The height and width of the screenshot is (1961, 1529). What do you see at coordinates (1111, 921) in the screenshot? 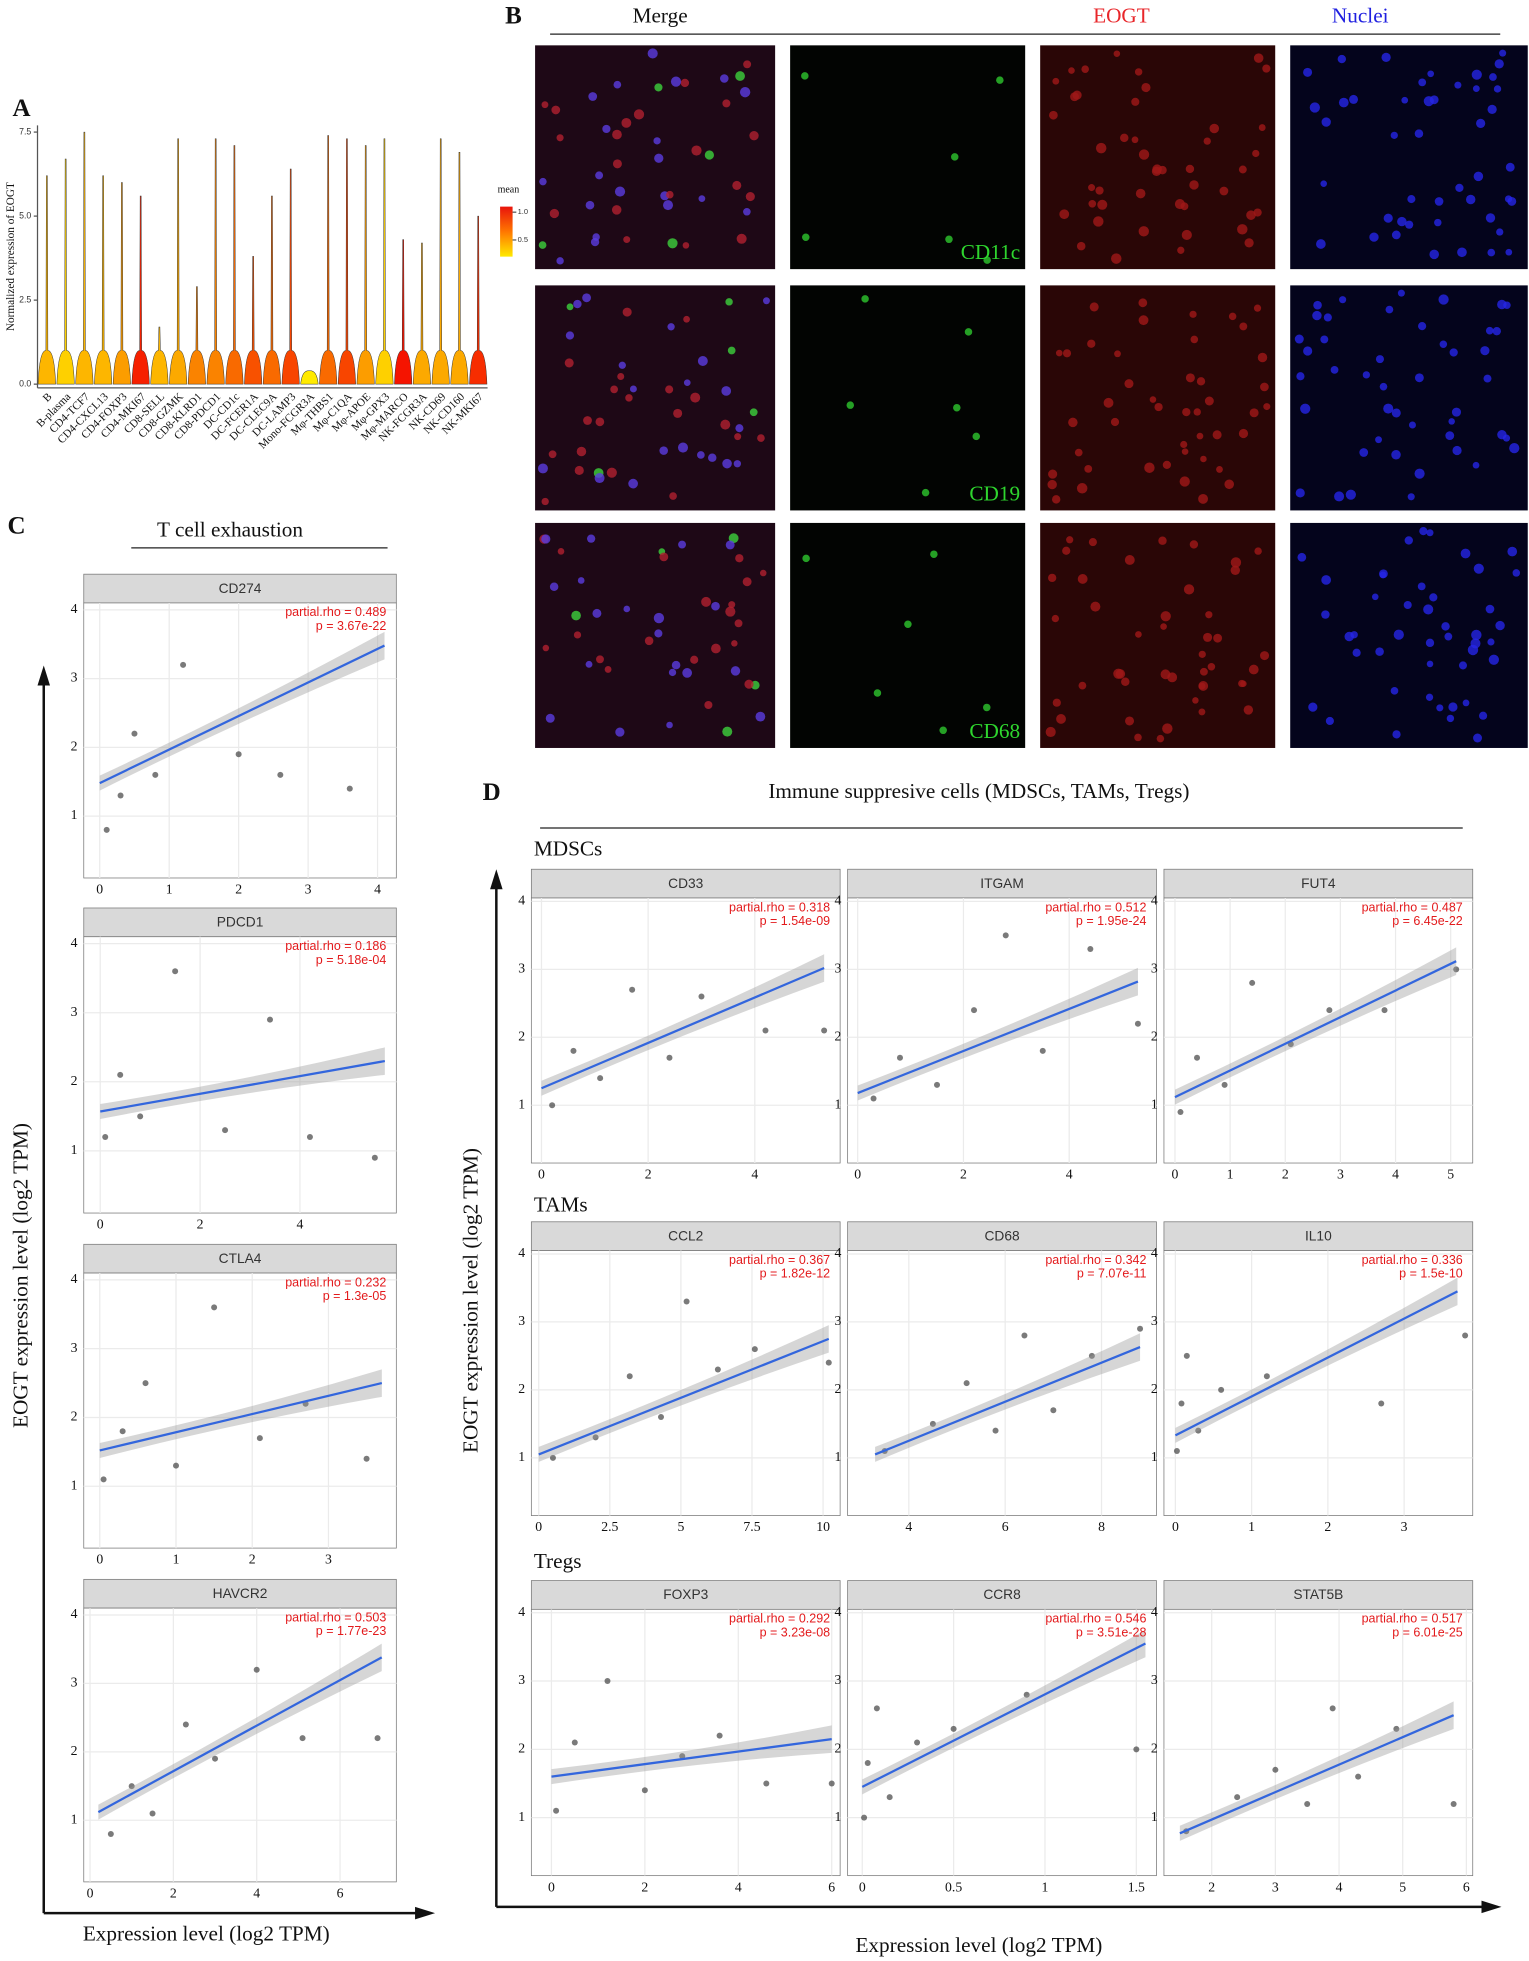
I see `annotation: p = 1.95e-24` at bounding box center [1111, 921].